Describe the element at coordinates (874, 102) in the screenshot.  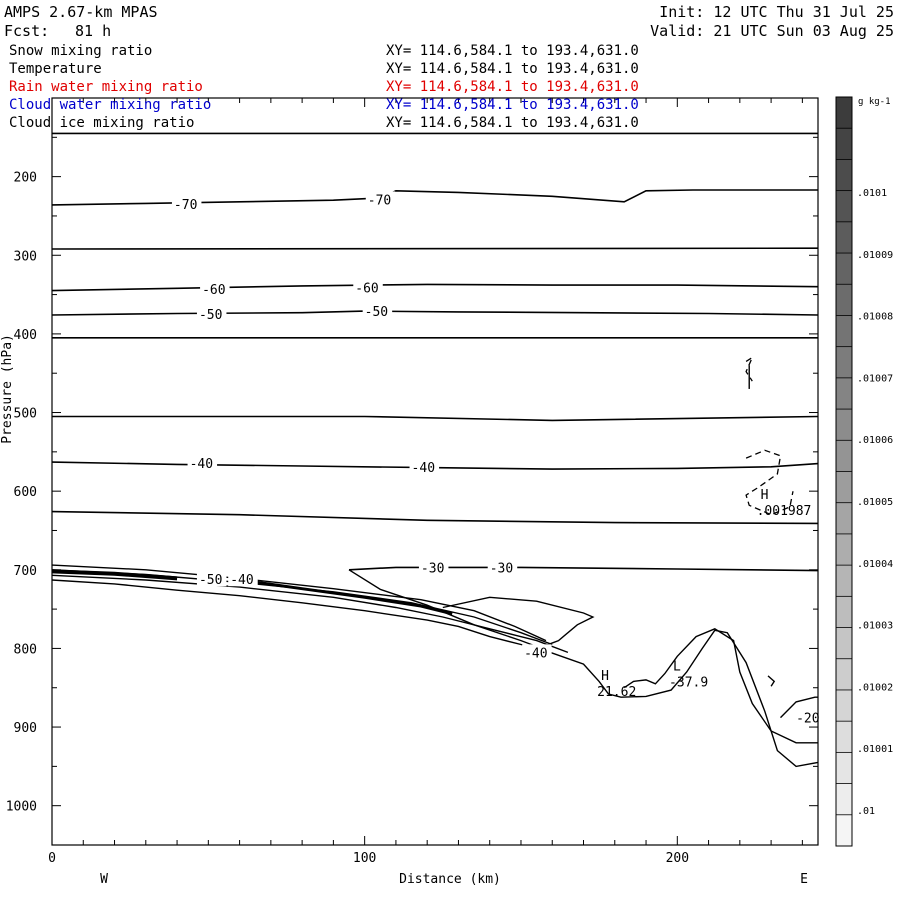
I see `colorbar-unit: g kg-1` at that location.